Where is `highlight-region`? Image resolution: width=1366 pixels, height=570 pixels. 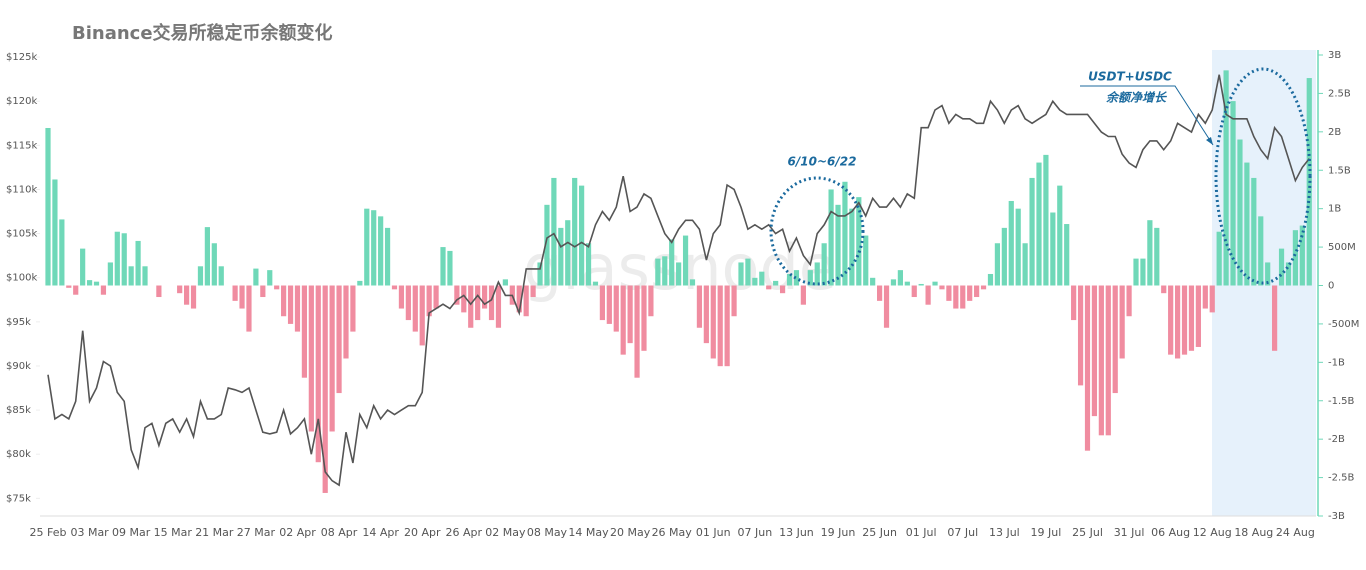
highlight-region is located at coordinates (1264, 283).